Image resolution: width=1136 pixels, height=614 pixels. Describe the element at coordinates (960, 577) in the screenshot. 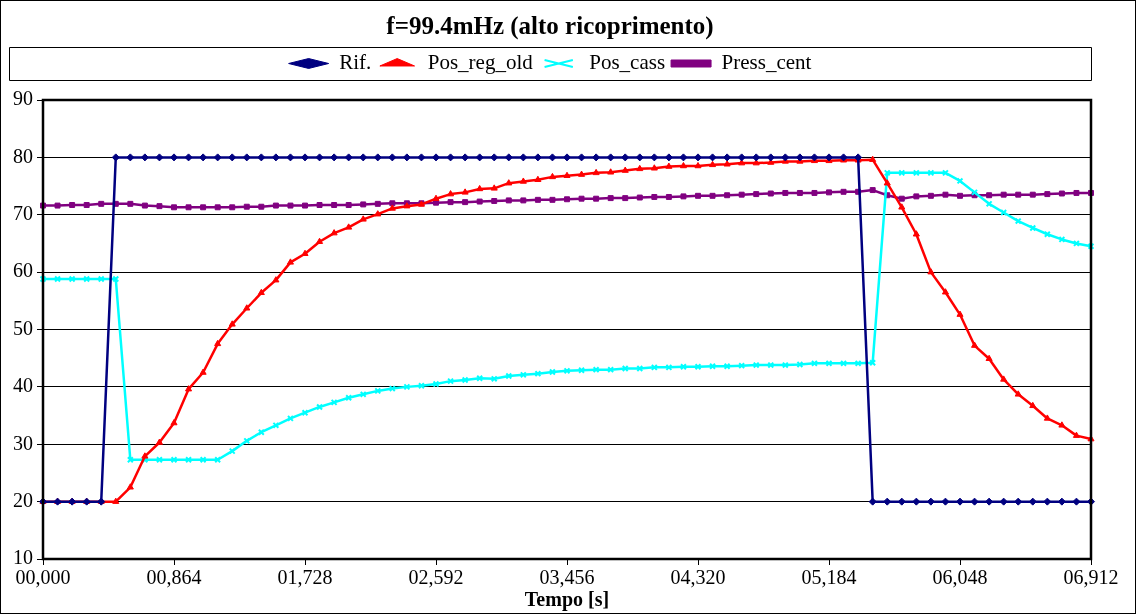

I see `x-tick-label: 06,048` at that location.